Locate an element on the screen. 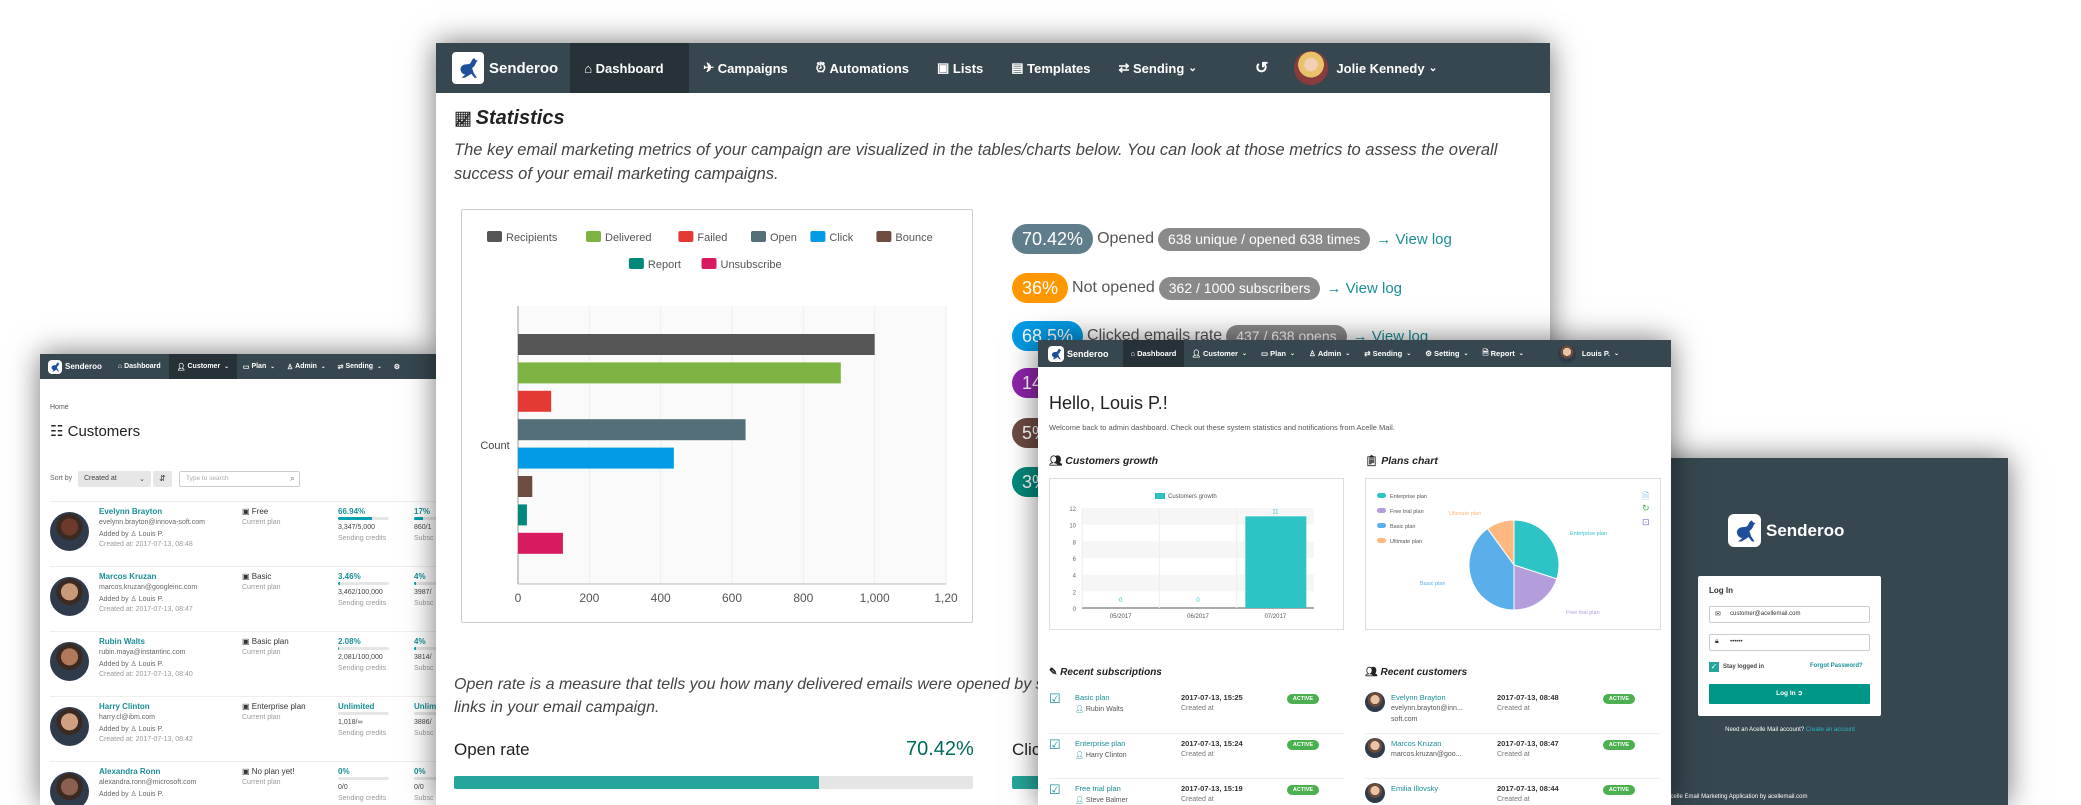 The width and height of the screenshot is (2081, 805). plan-link: Basic plan is located at coordinates (1092, 697).